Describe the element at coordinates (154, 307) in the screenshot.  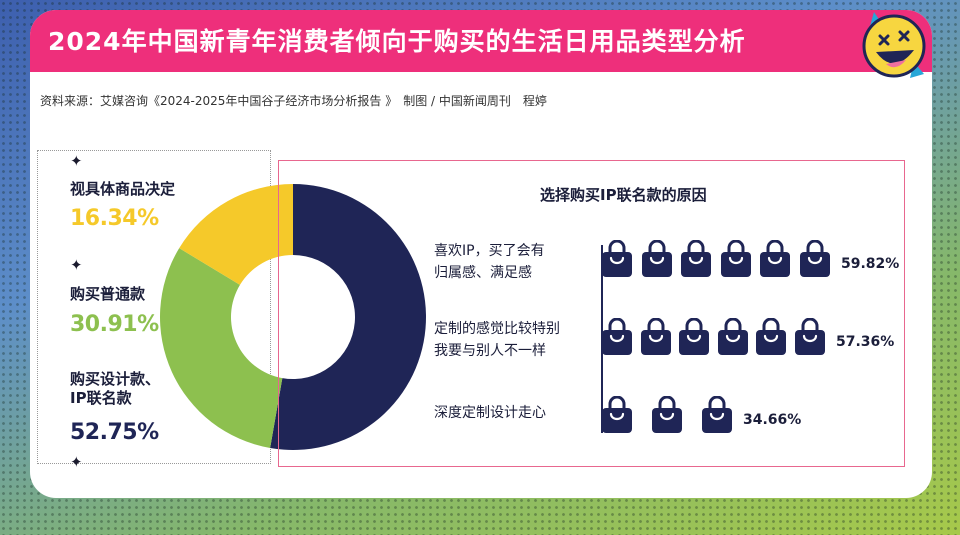
I see `pie-legend-frame` at that location.